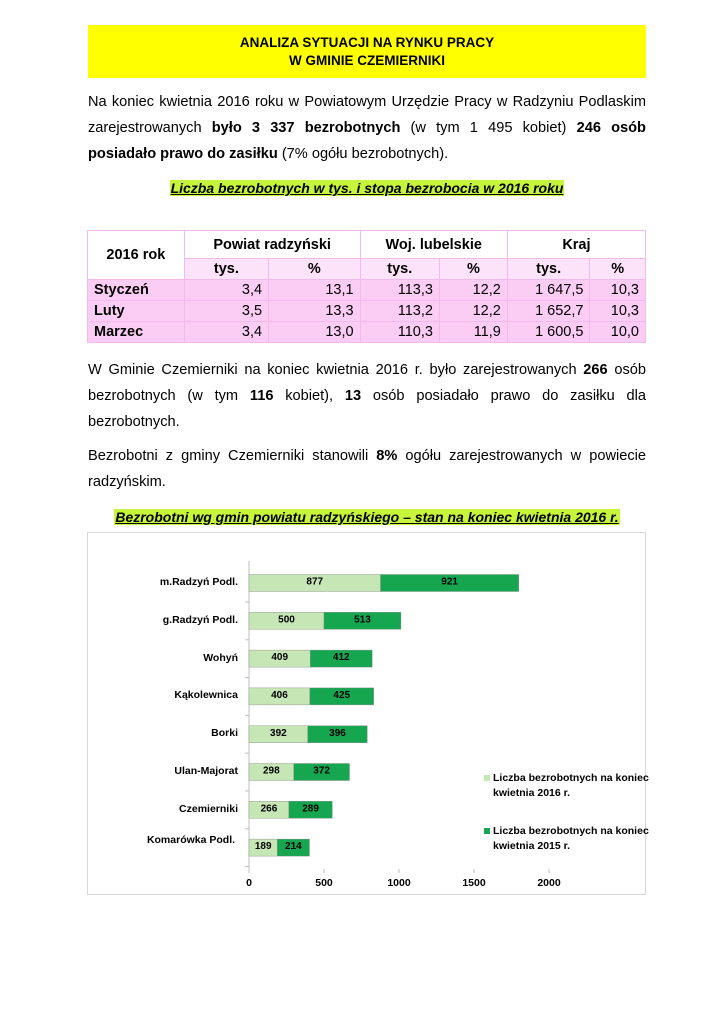 The image size is (725, 1024). I want to click on y-tick-label: Kąkolewnica, so click(206, 695).